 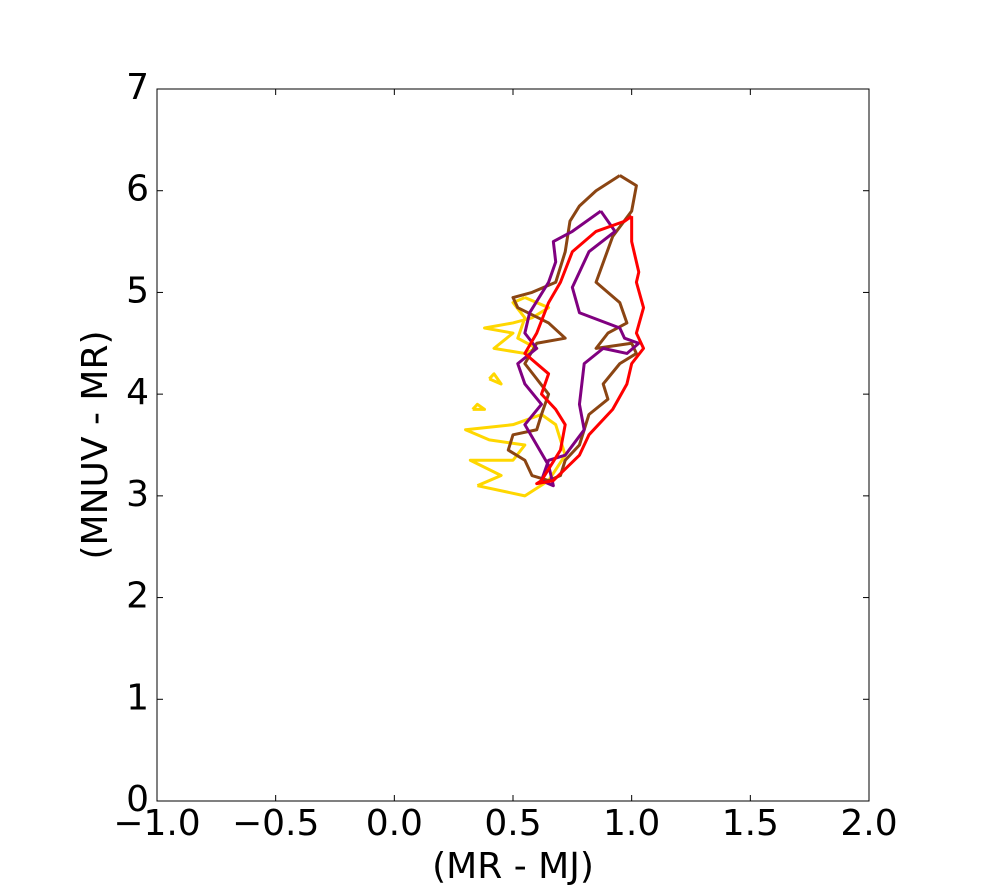 I want to click on y-tick-label: 5, so click(x=137, y=290).